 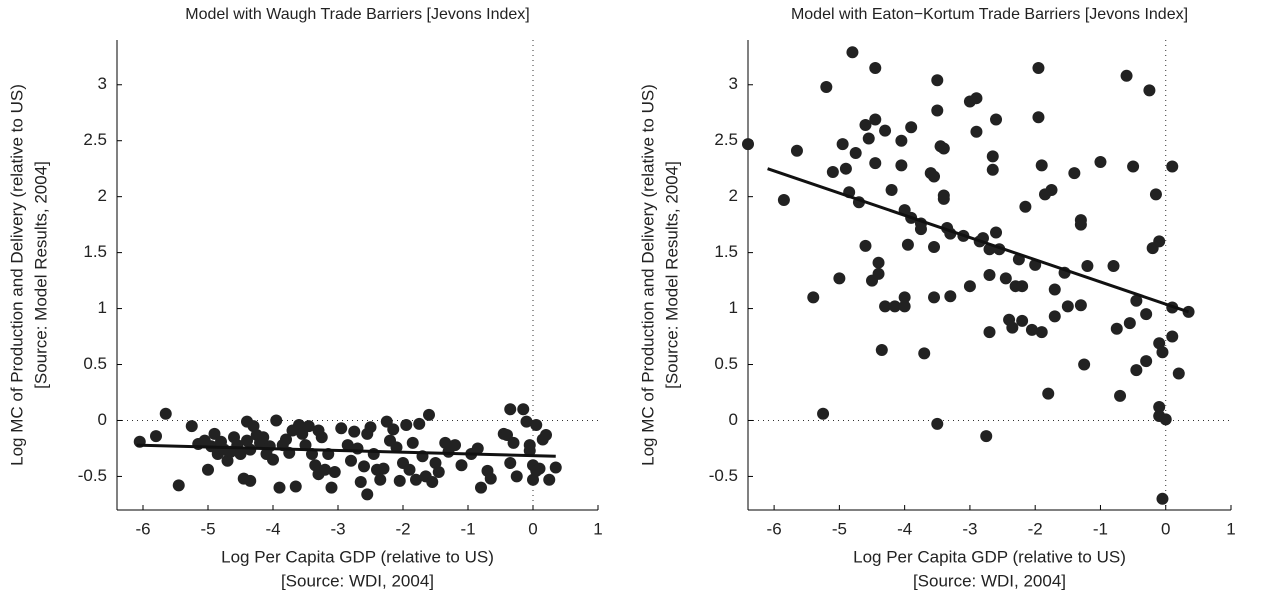 What do you see at coordinates (733, 307) in the screenshot?
I see `y-tick-label: 1` at bounding box center [733, 307].